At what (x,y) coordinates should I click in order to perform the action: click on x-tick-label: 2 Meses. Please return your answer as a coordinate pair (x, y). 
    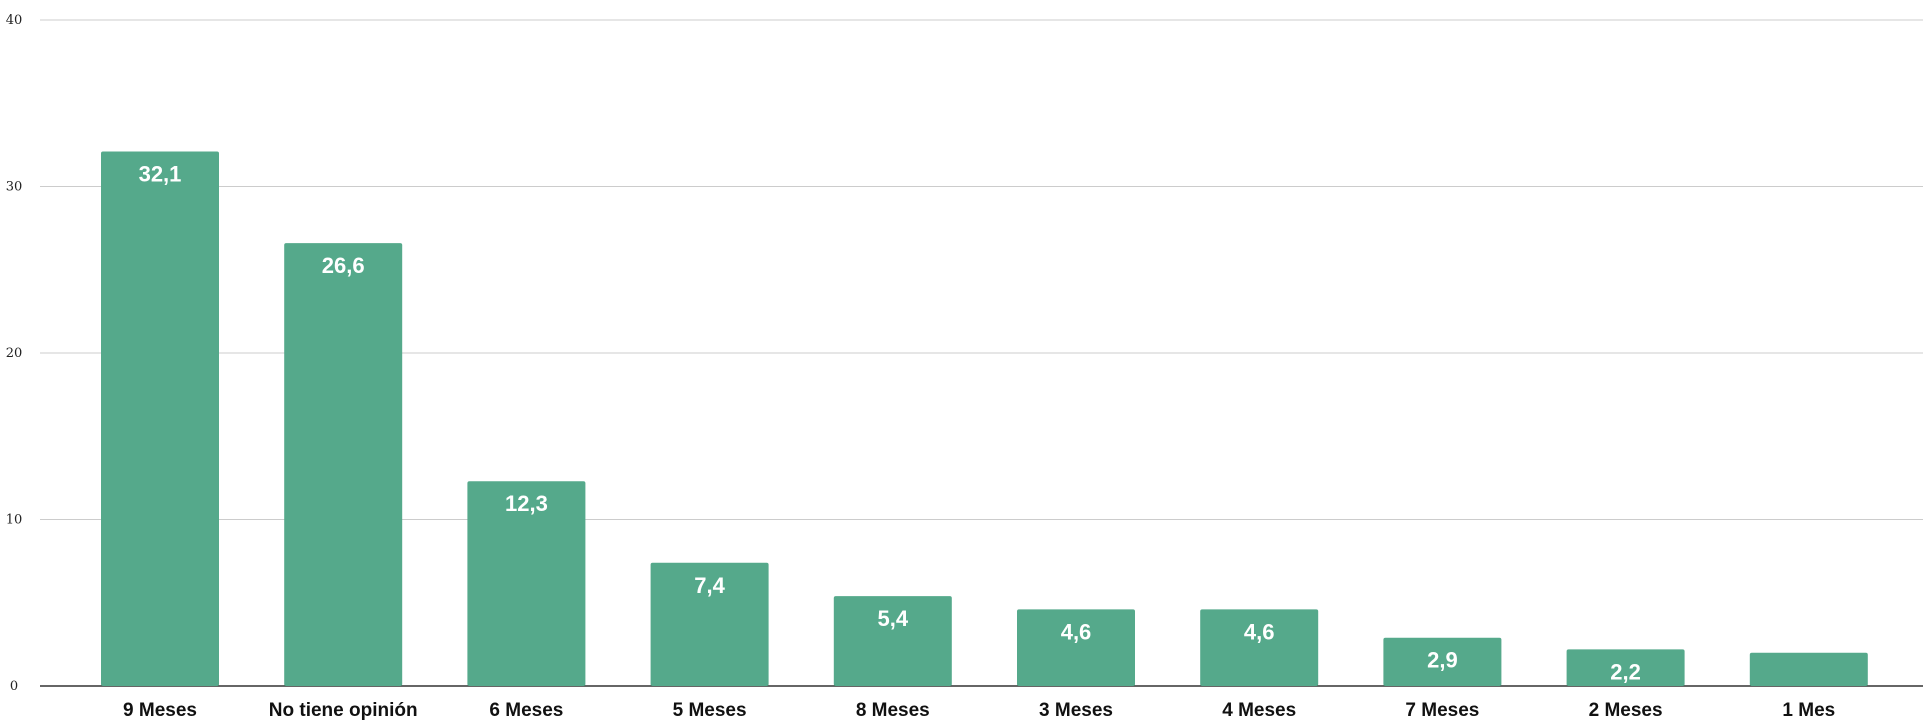
    Looking at the image, I should click on (1626, 710).